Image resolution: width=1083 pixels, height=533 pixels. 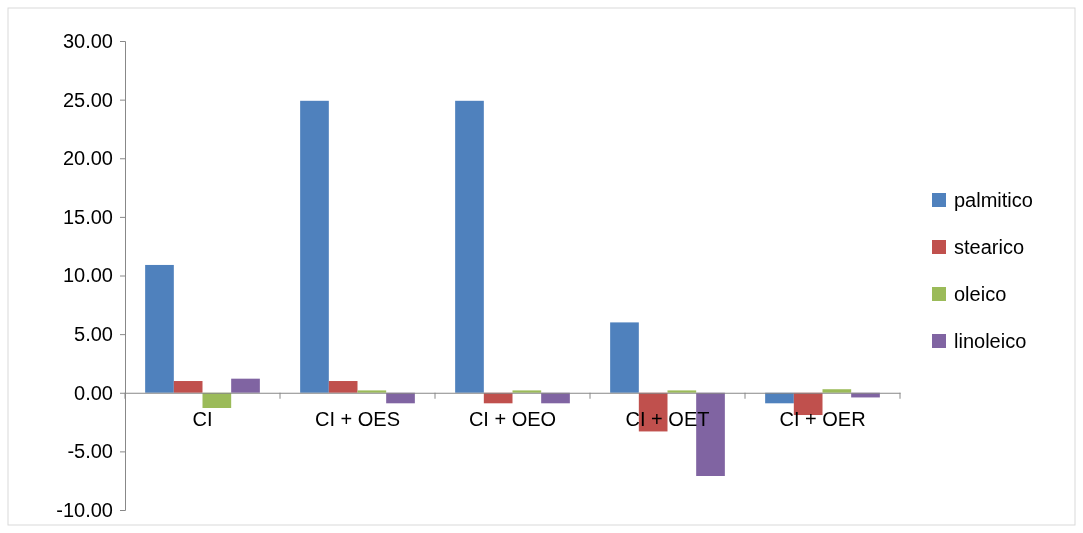 I want to click on y-tick-label: 10.00, so click(x=87, y=275).